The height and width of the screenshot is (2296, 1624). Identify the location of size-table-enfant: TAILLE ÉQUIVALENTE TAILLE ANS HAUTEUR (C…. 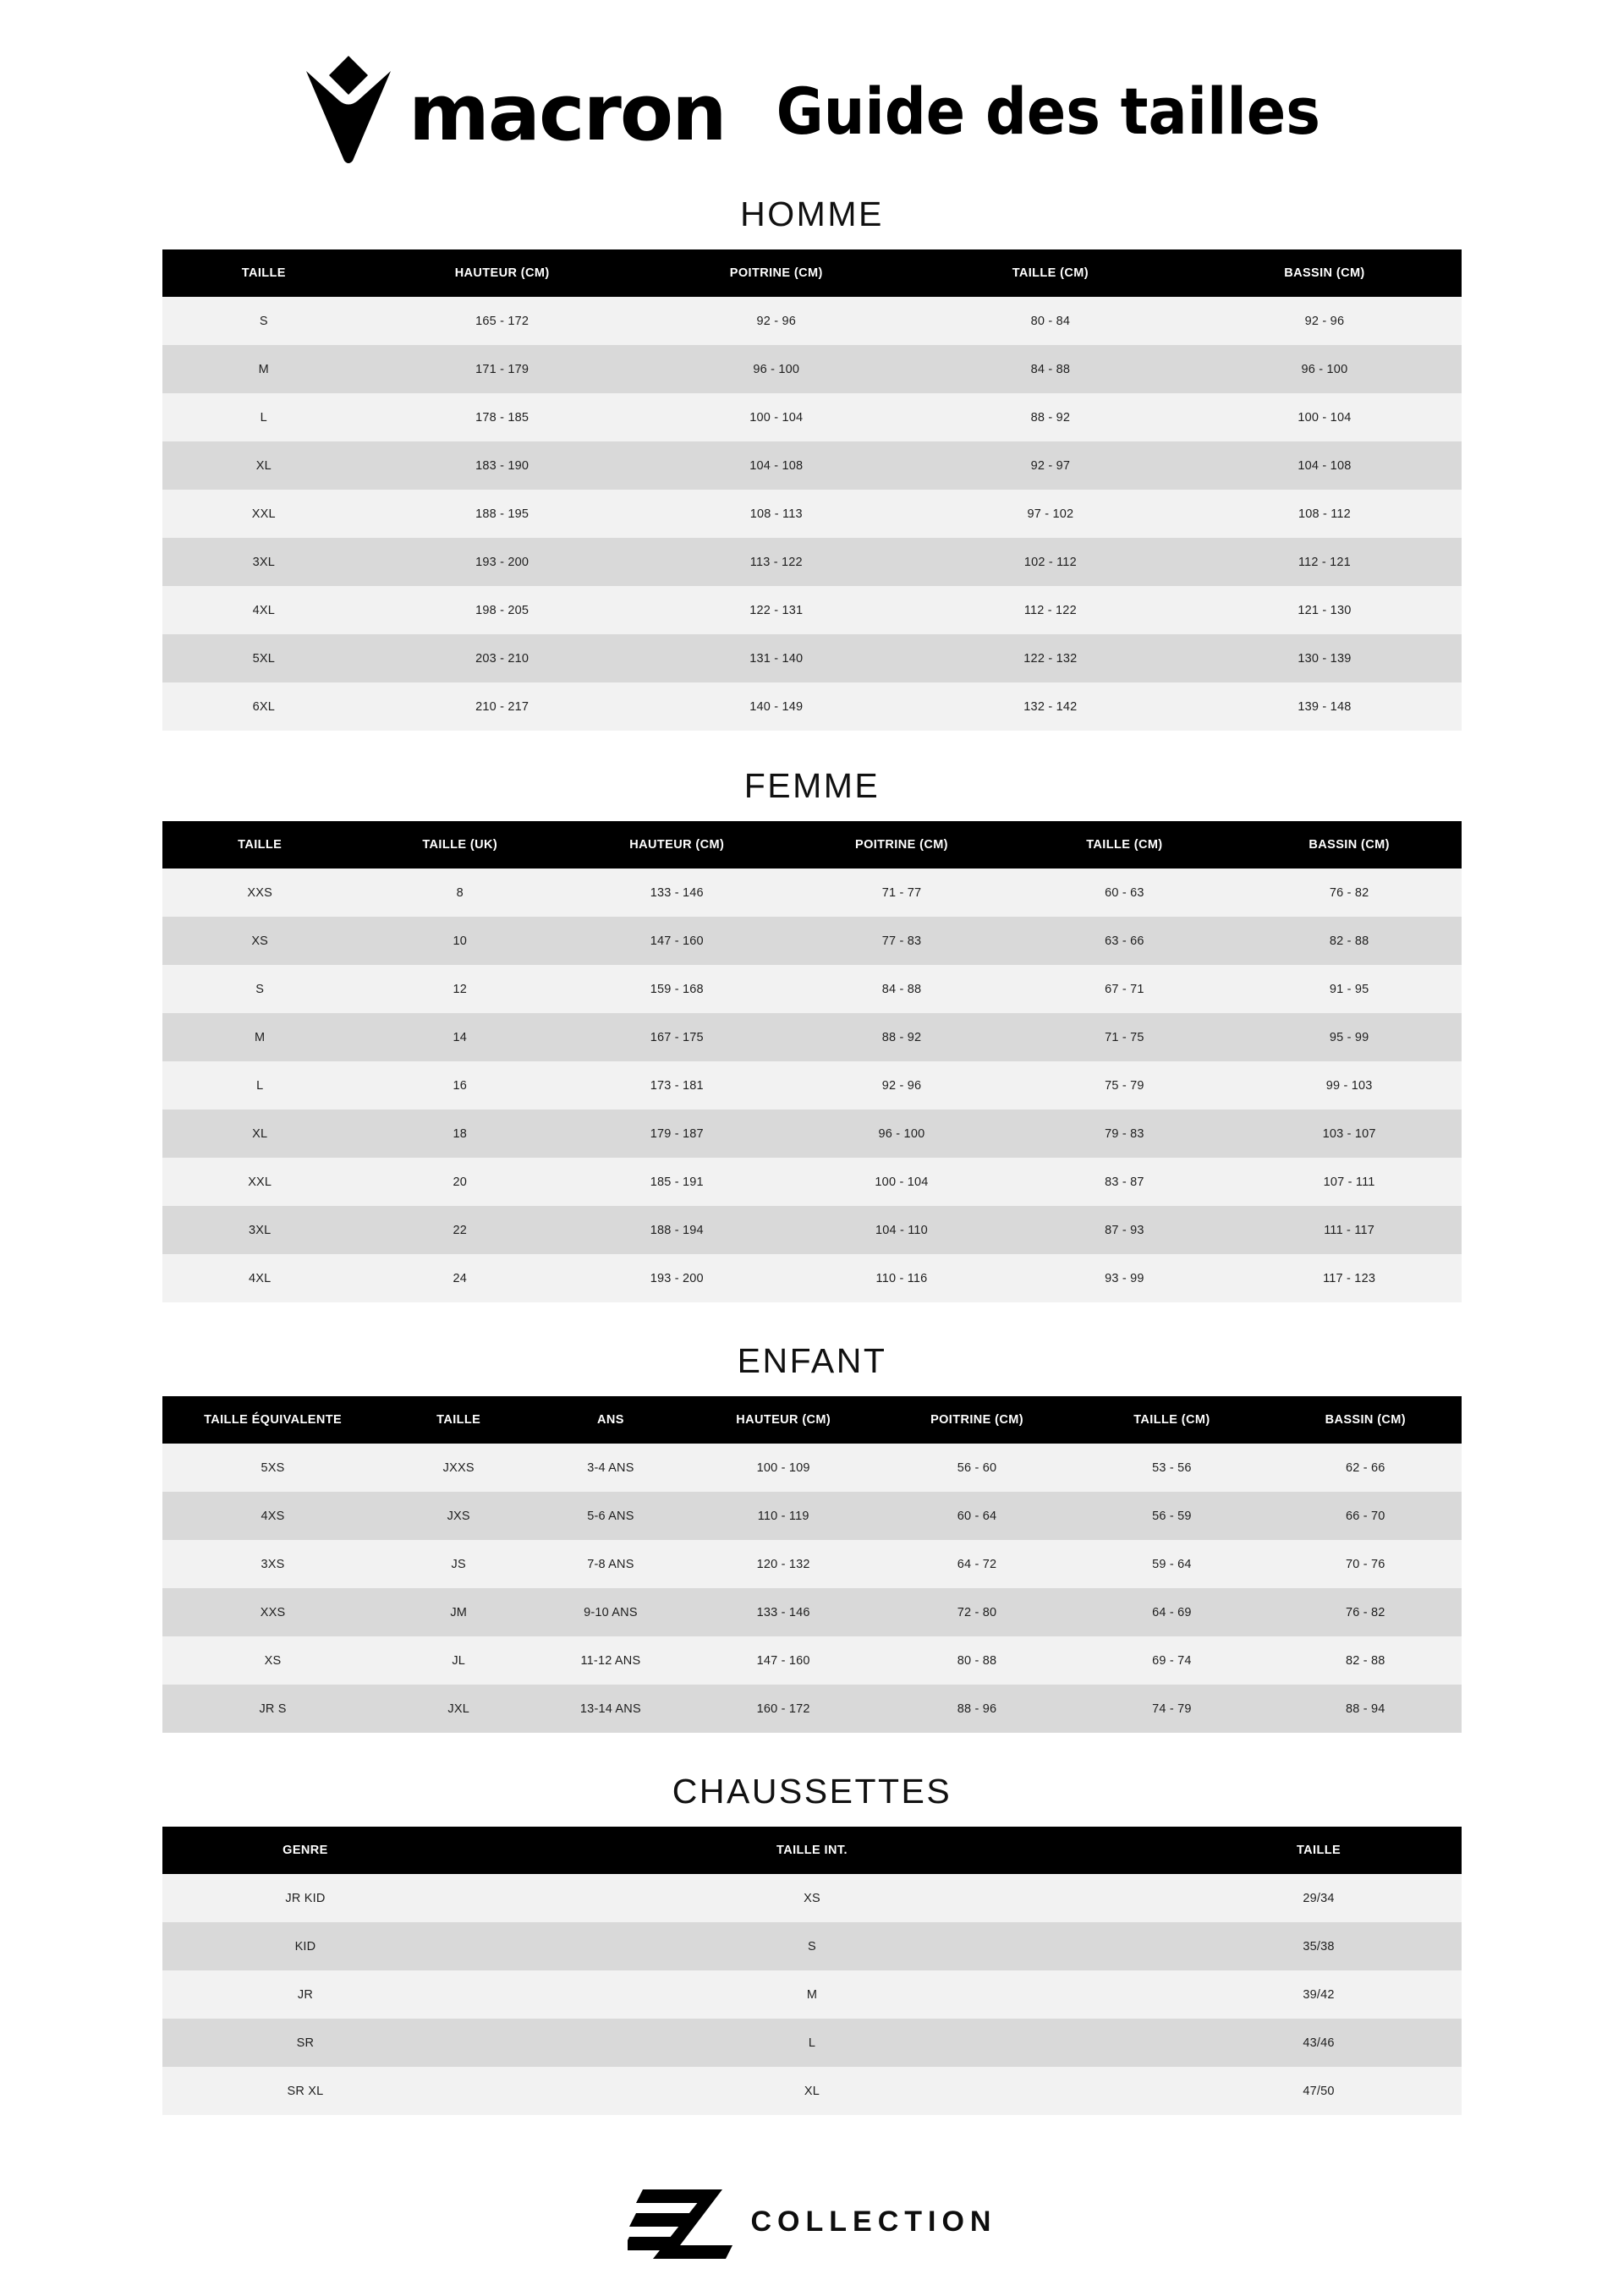
(812, 1564).